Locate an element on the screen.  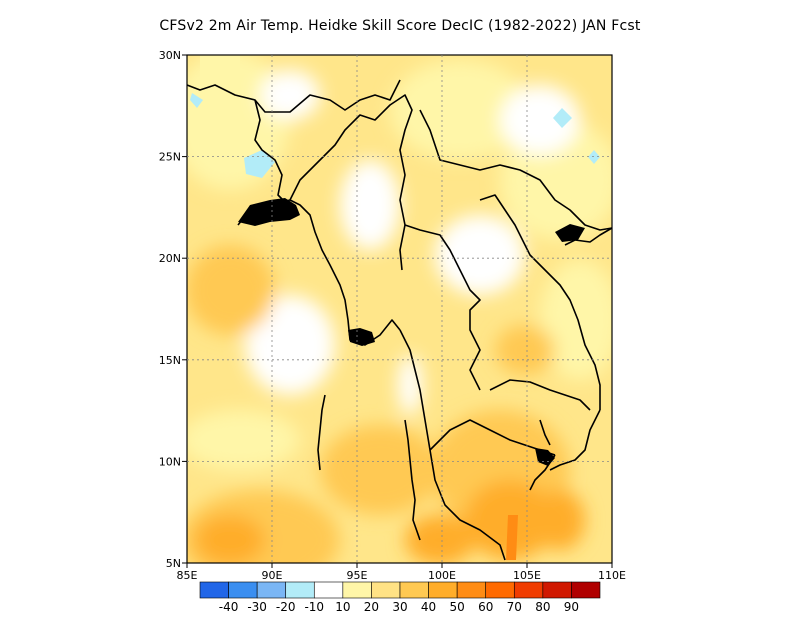
y-tick-label: 10N is located at coordinates (170, 461).